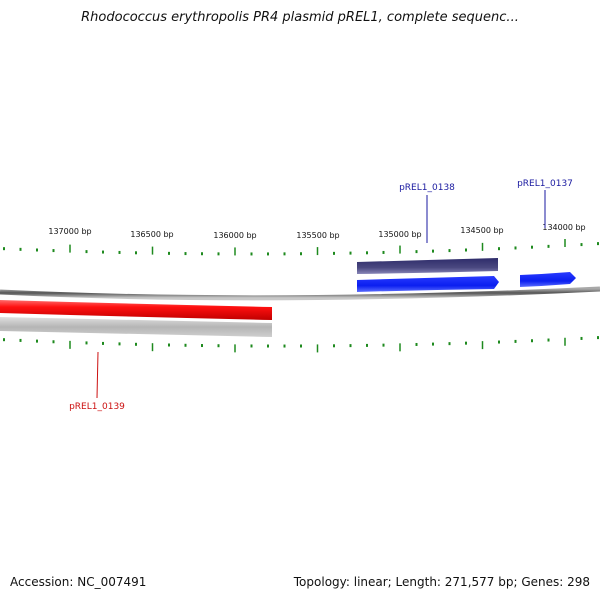  What do you see at coordinates (78, 582) in the screenshot?
I see `accession-text: Accession: NC_007491` at bounding box center [78, 582].